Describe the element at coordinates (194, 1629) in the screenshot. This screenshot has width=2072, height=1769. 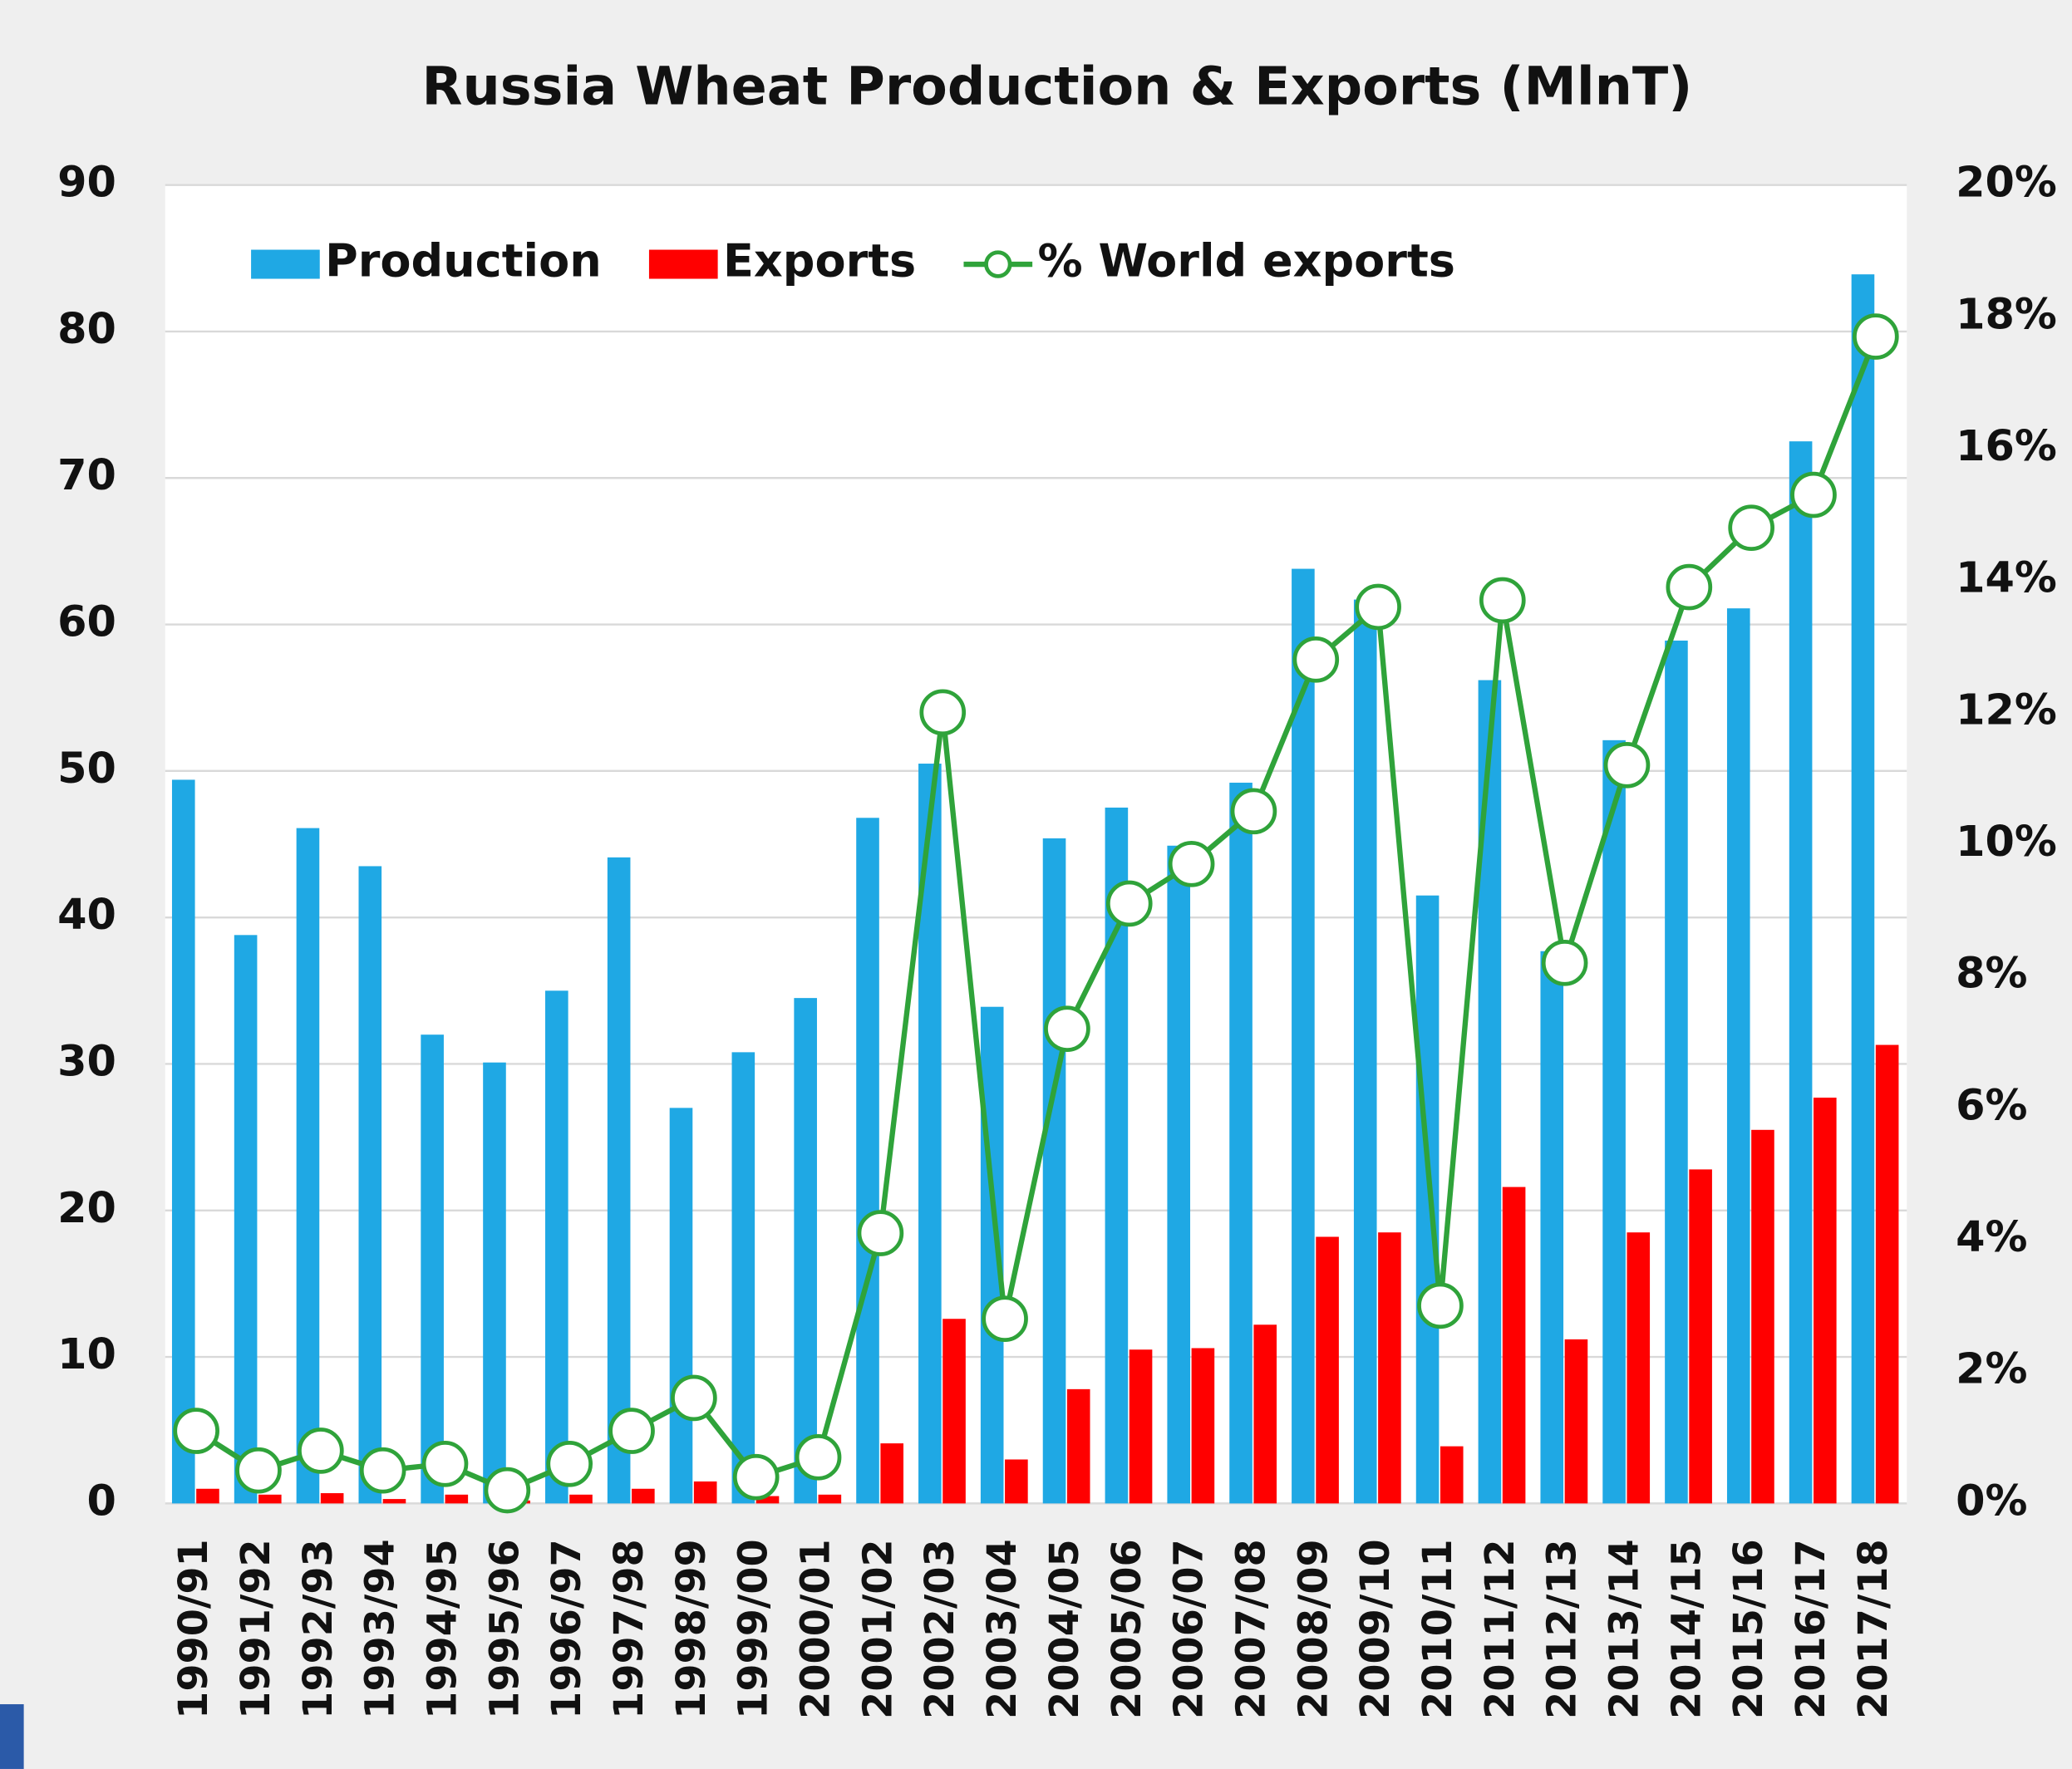
I see `x-tick-label: 1990/91` at that location.